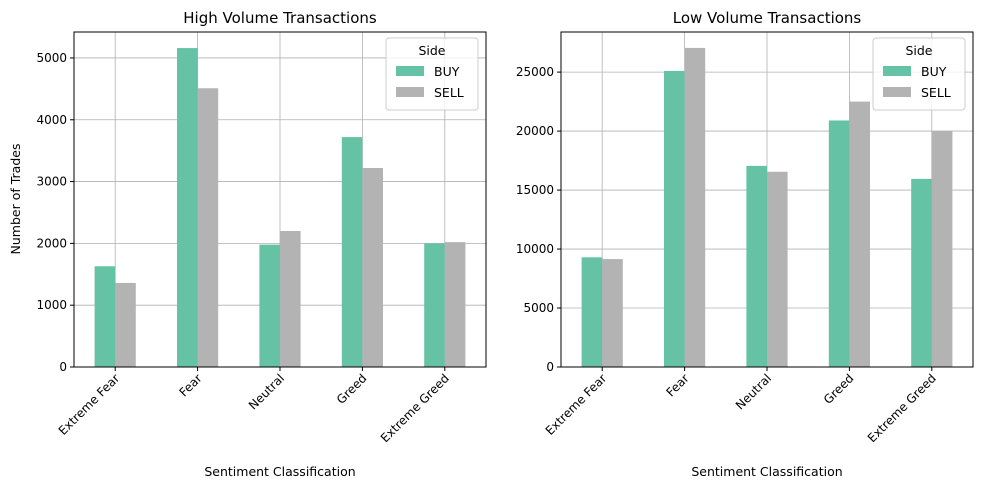 The width and height of the screenshot is (984, 490). Describe the element at coordinates (535, 190) in the screenshot. I see `y-tick-label: 15000` at that location.